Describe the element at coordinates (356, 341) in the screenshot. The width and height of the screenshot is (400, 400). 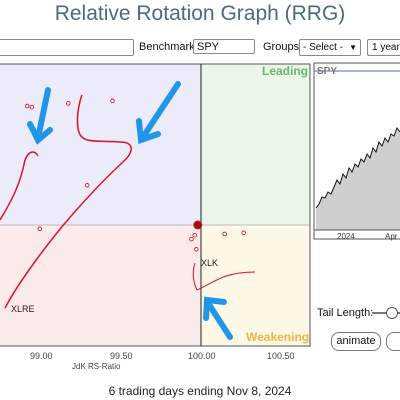
I see `animate-button: animate` at that location.